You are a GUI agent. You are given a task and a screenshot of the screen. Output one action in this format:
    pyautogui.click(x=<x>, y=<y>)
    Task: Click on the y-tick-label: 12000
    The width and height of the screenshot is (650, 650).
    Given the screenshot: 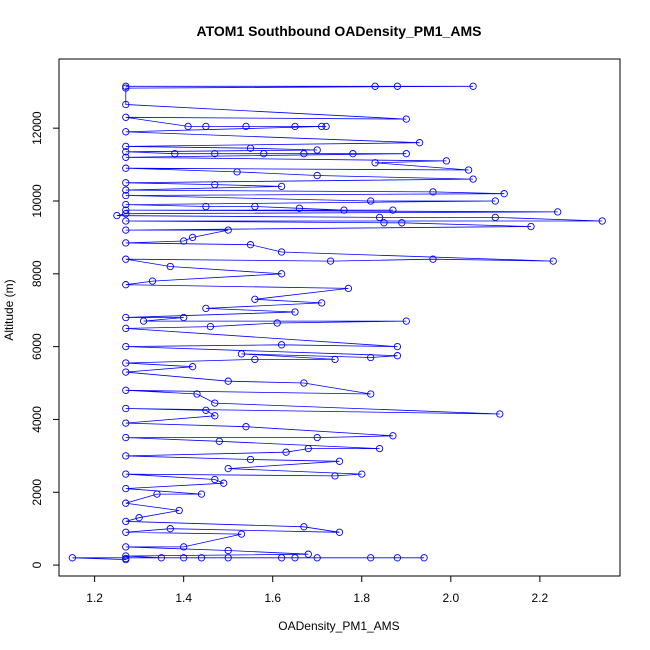 What is the action you would take?
    pyautogui.click(x=37, y=128)
    